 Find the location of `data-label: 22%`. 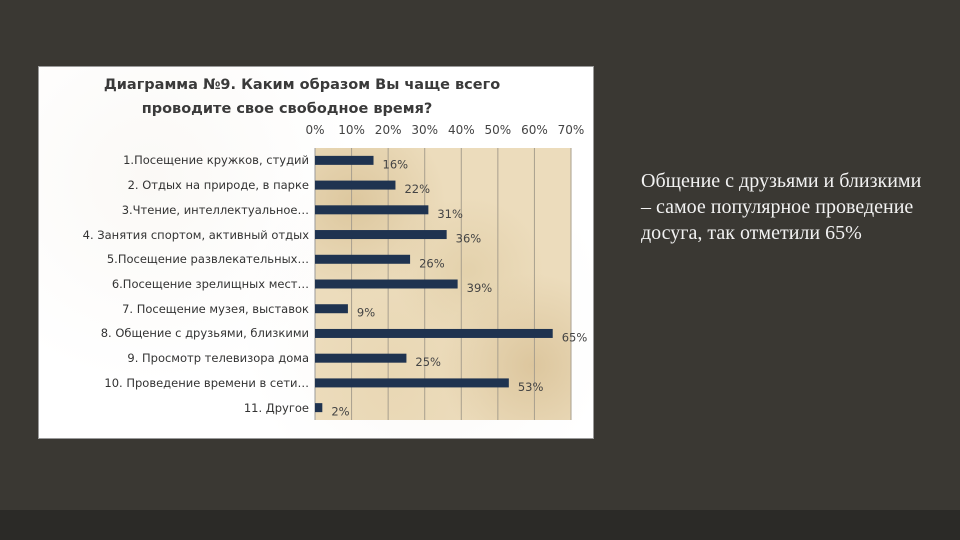

data-label: 22% is located at coordinates (417, 189).